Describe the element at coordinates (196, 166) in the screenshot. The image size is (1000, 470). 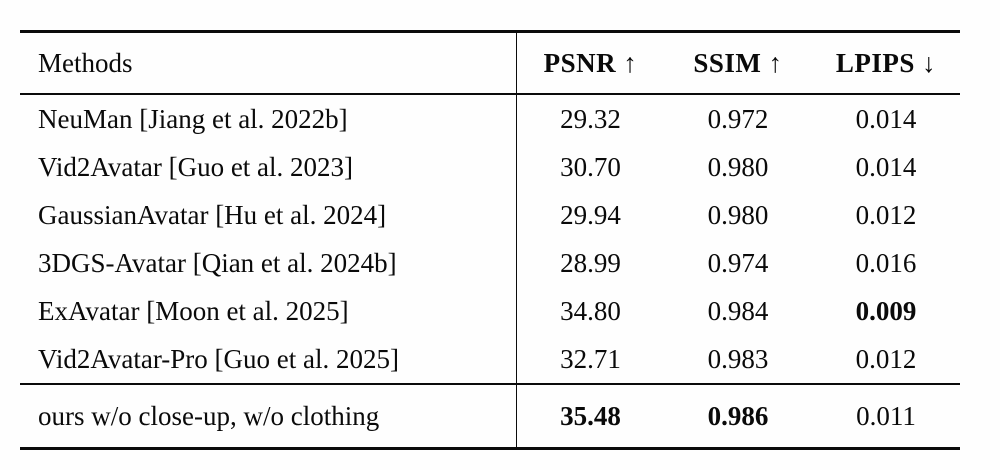
I see `method-cell: Vid2Avatar [Guo et al. 2023]` at that location.